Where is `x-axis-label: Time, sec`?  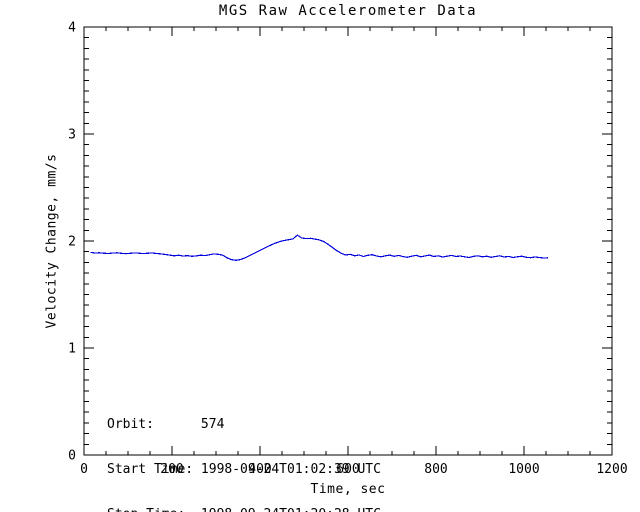
x-axis-label: Time, sec is located at coordinates (348, 489).